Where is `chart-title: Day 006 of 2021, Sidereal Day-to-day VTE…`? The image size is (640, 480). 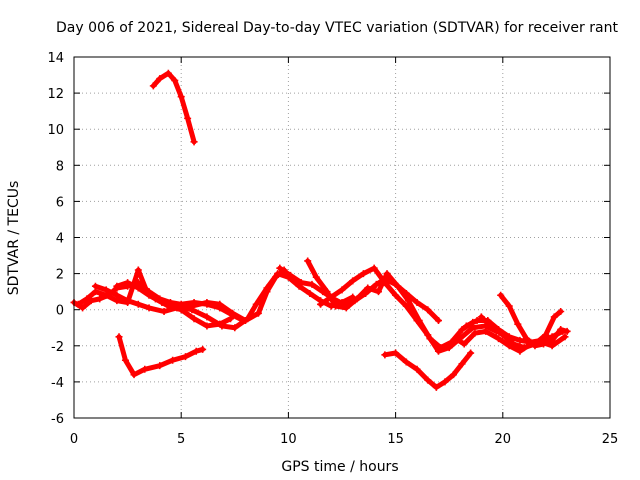 chart-title: Day 006 of 2021, Sidereal Day-to-day VTE… is located at coordinates (337, 28).